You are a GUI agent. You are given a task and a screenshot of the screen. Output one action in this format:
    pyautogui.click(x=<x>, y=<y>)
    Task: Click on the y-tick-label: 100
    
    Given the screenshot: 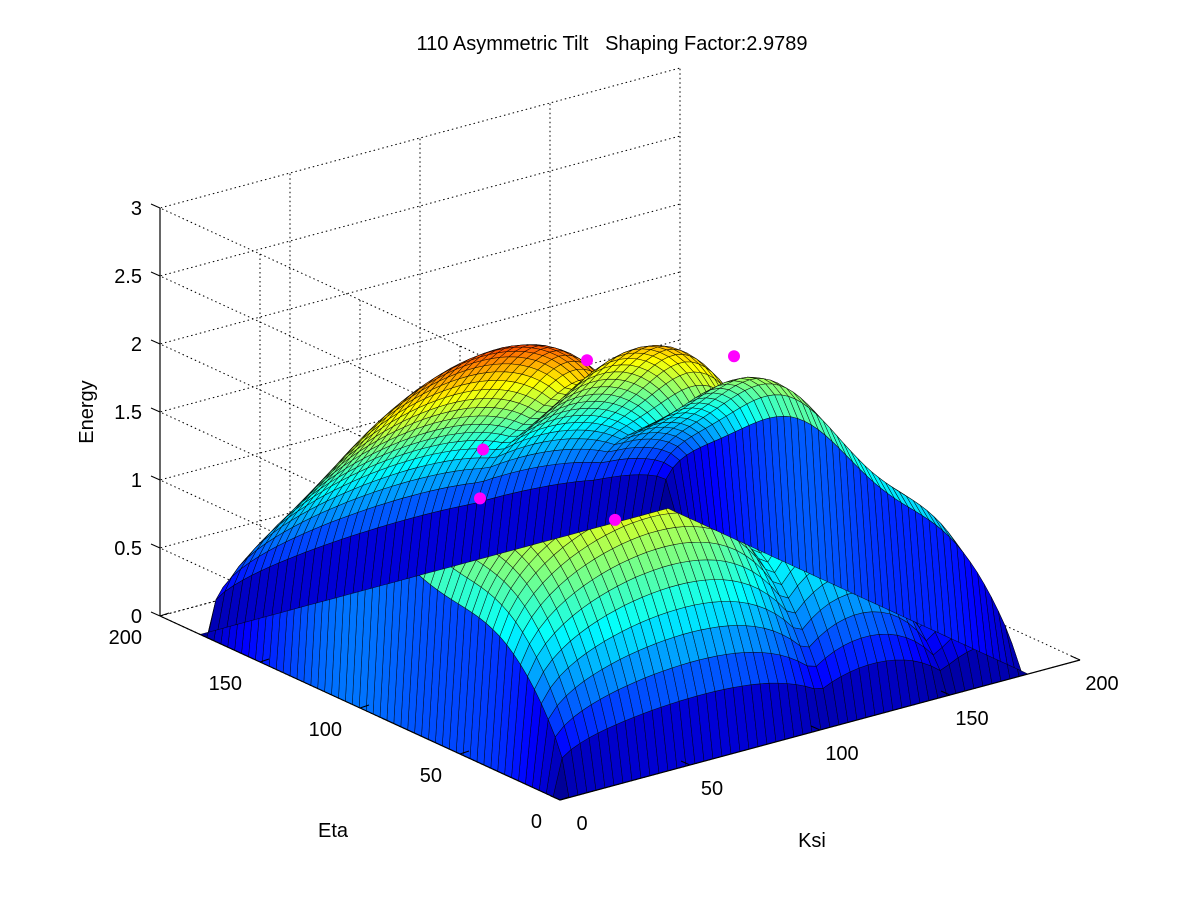 What is the action you would take?
    pyautogui.click(x=325, y=730)
    